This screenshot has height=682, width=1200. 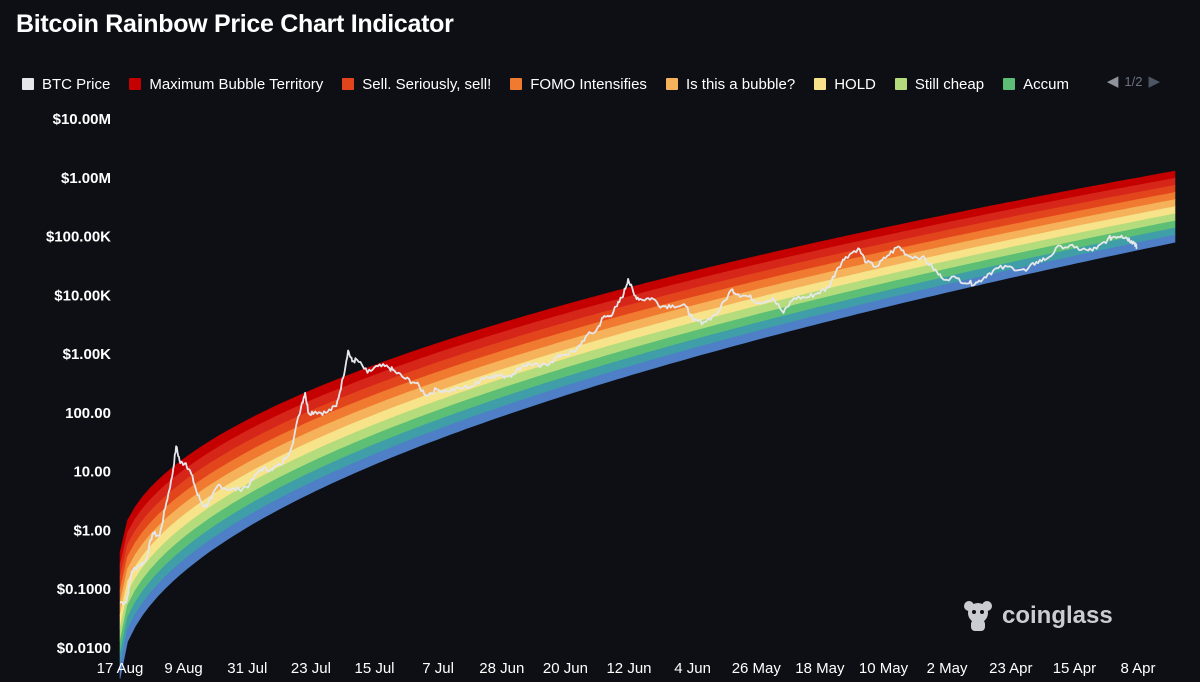 What do you see at coordinates (884, 668) in the screenshot?
I see `x-tick-label: 10 May` at bounding box center [884, 668].